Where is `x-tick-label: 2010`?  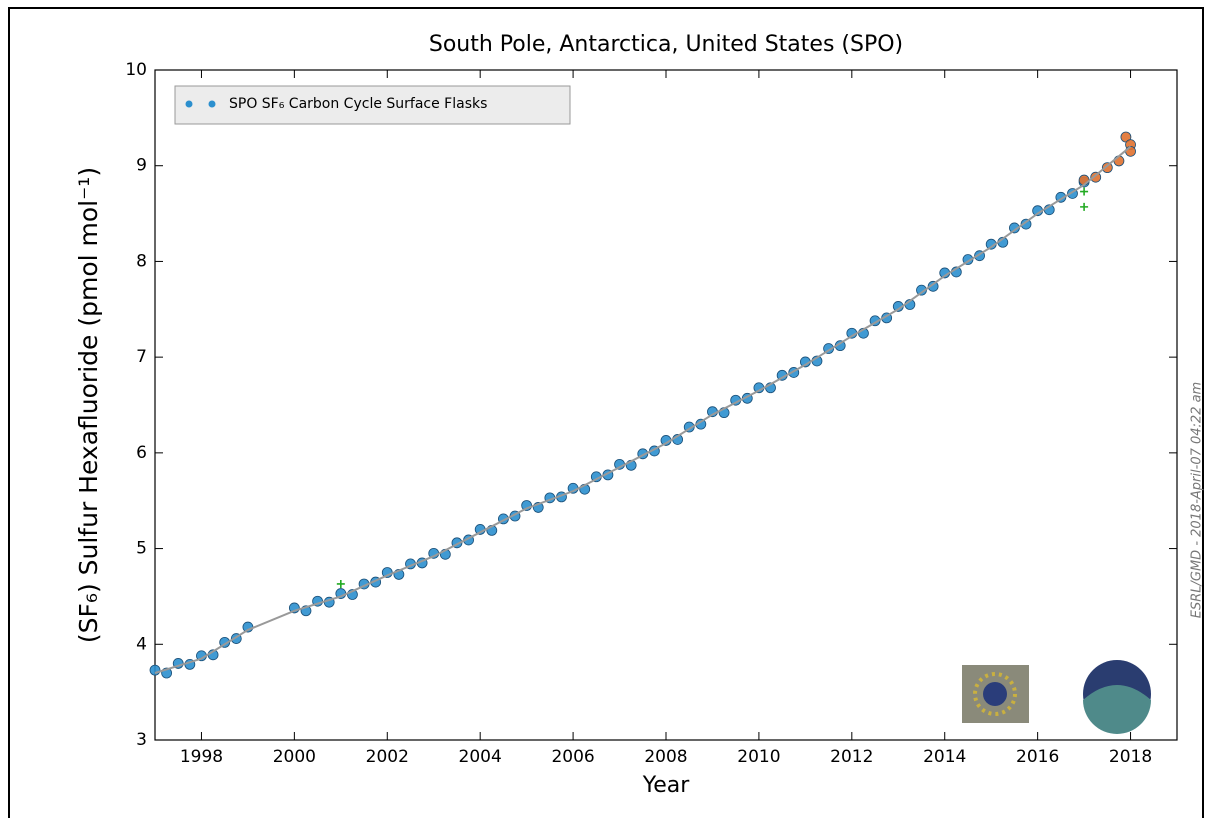
x-tick-label: 2010 is located at coordinates (758, 757).